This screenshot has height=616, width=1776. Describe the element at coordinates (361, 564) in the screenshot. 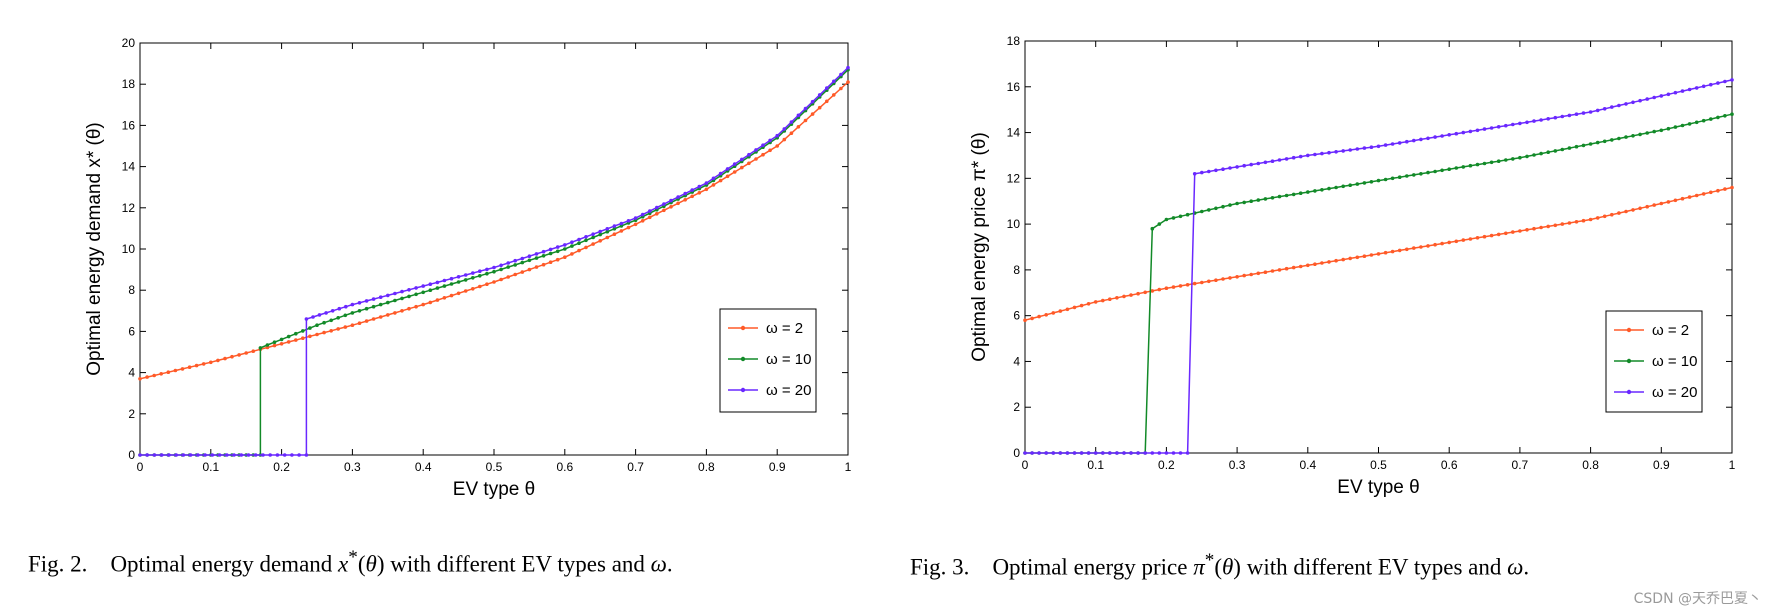

I see `fig2-arg-open: (` at that location.